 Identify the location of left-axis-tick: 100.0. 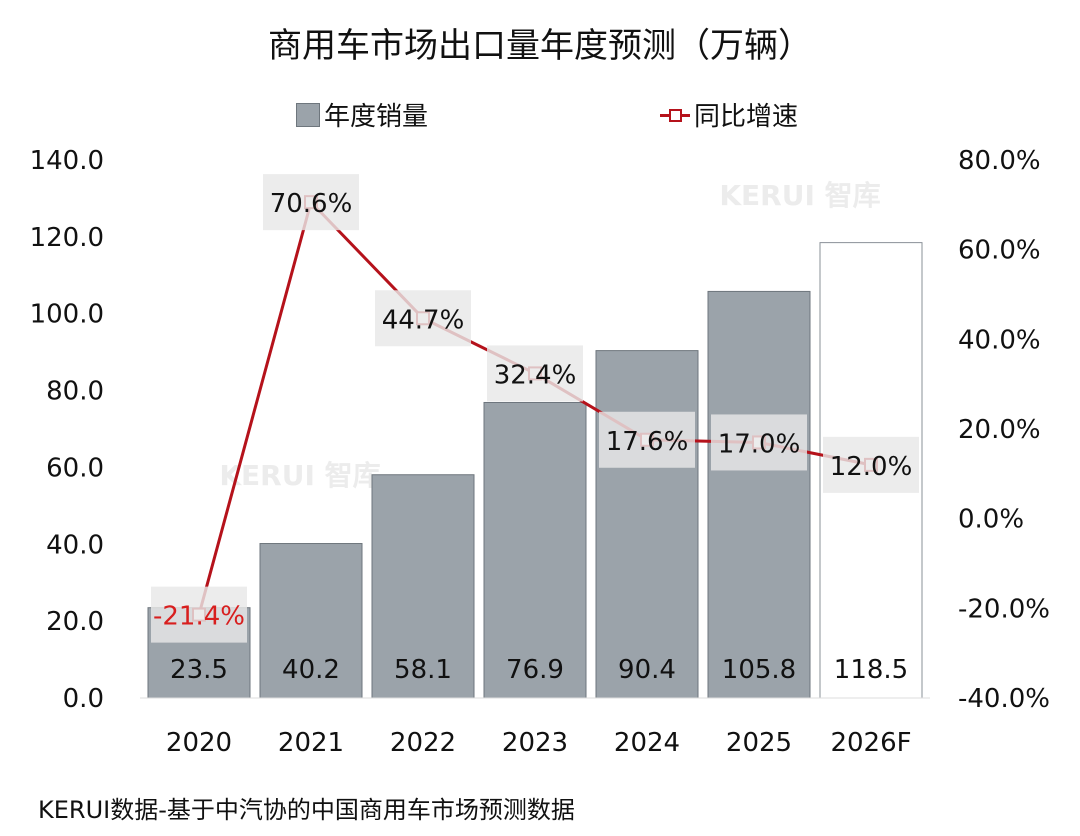
(67, 315).